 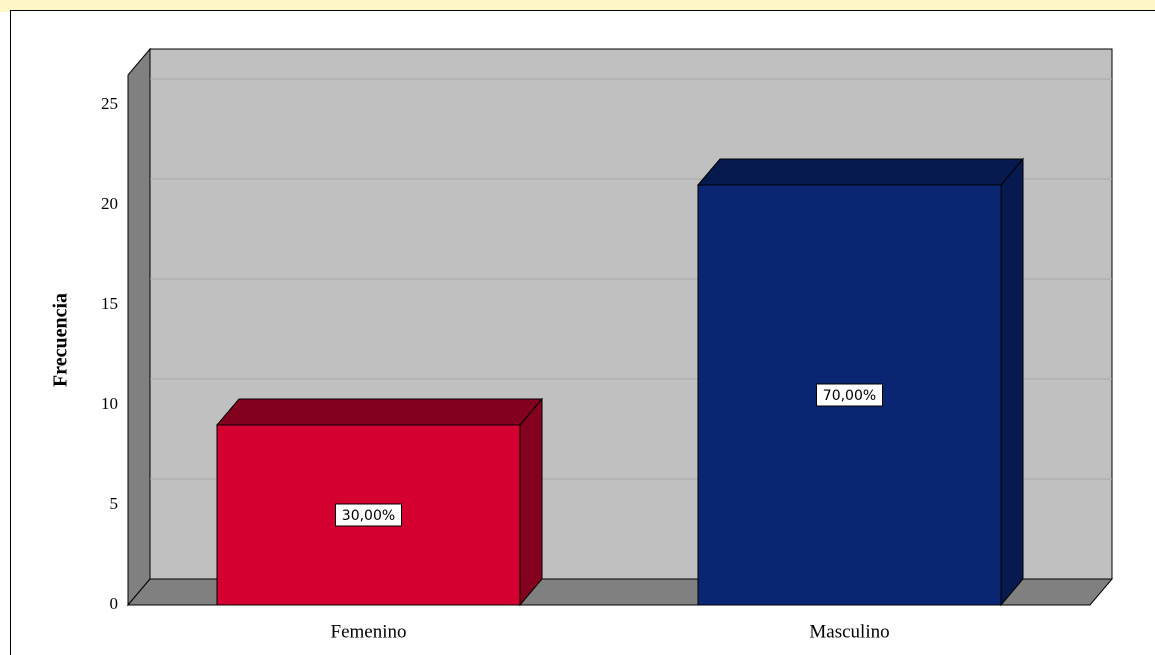 I want to click on bar-label: 30,00%, so click(x=368, y=516).